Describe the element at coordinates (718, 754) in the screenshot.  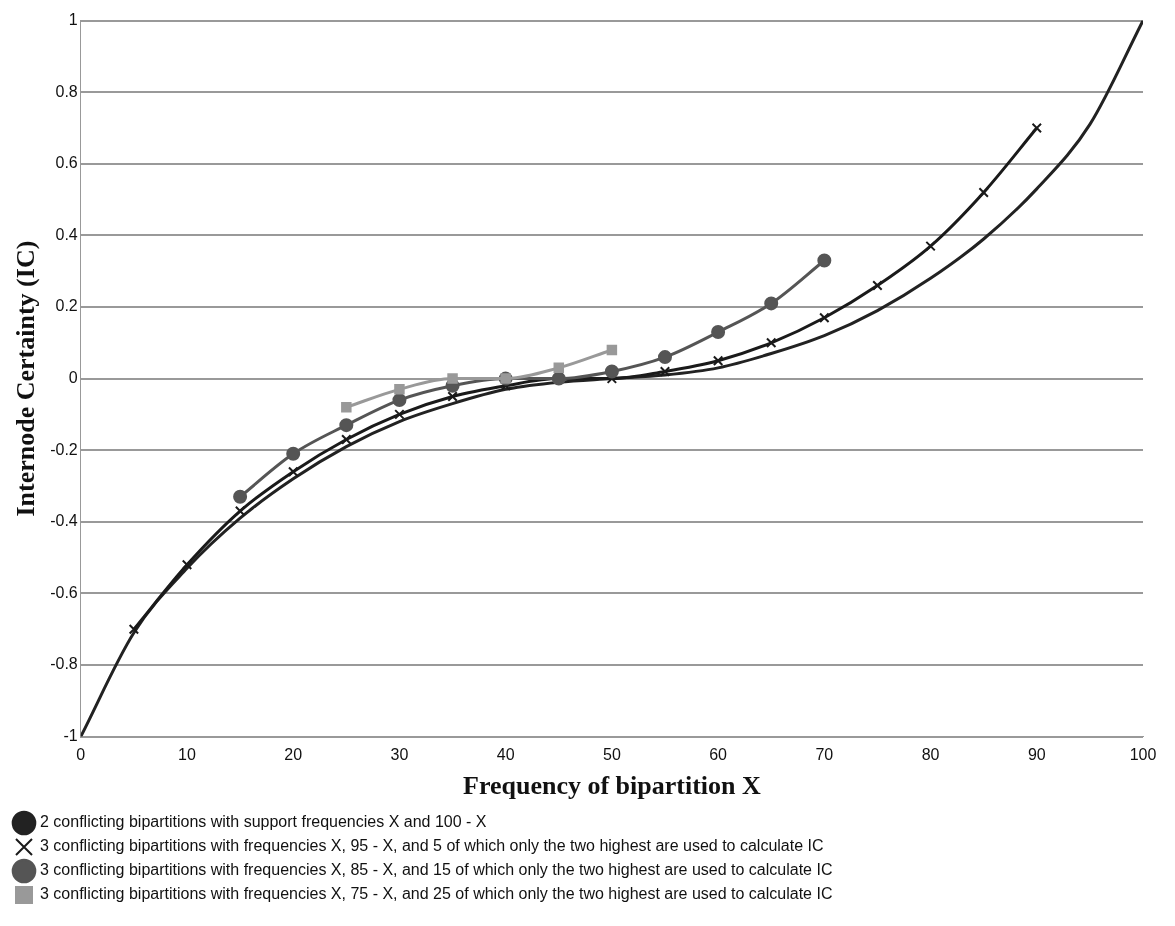
I see `x-tick-label: 60` at that location.